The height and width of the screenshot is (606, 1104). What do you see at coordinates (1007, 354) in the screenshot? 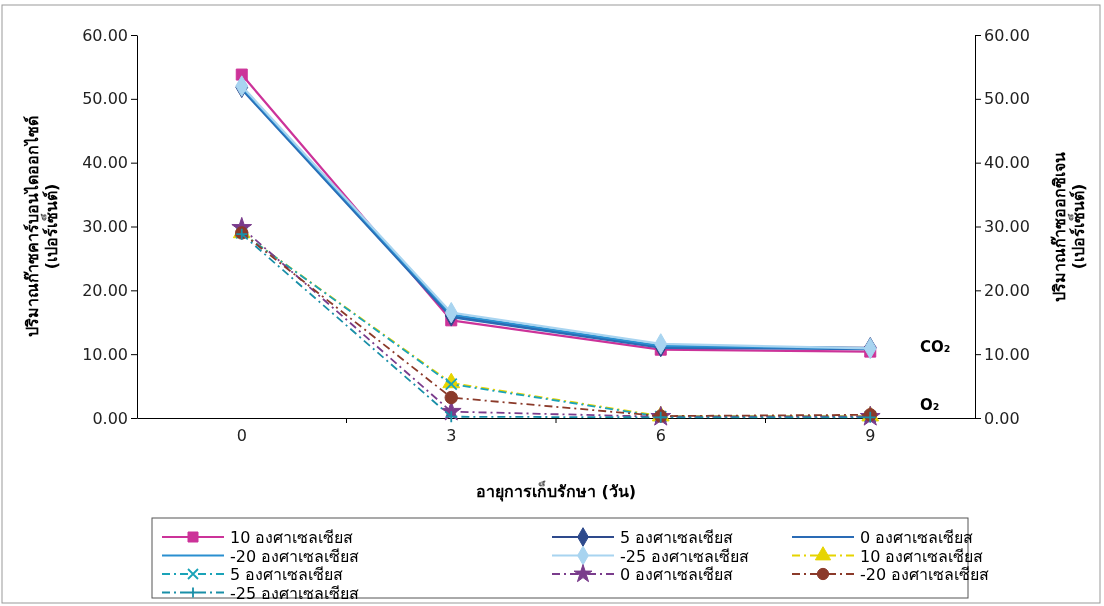
I see `y2-tick-label: 10.00` at bounding box center [1007, 354].